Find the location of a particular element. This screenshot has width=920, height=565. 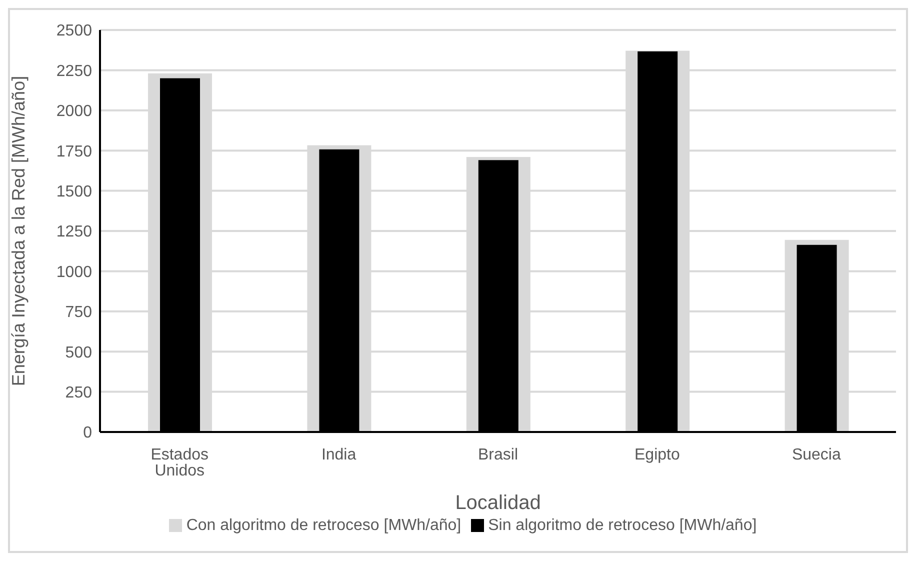

y-tick-label: 1750 is located at coordinates (74, 151).